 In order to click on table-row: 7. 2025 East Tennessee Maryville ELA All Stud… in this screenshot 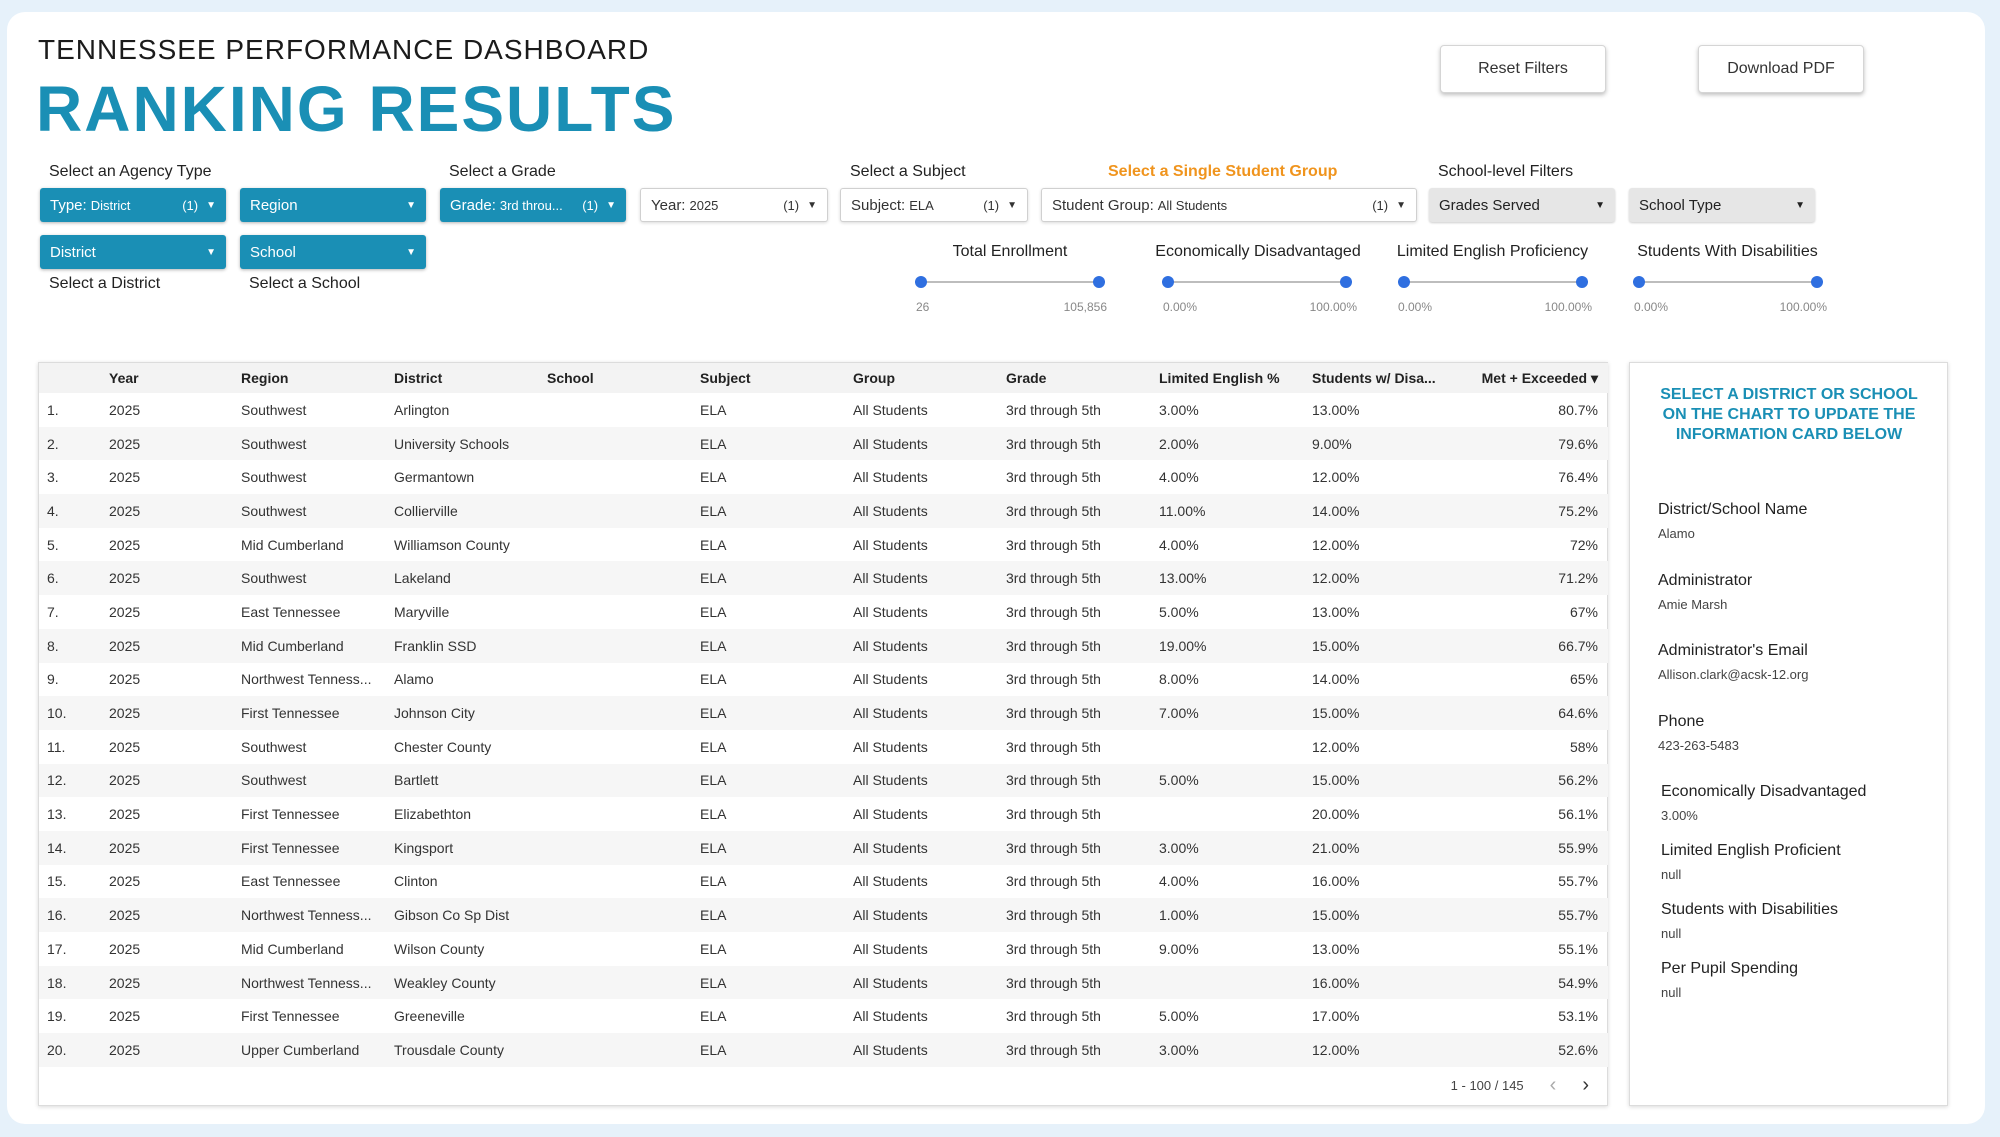, I will do `click(823, 612)`.